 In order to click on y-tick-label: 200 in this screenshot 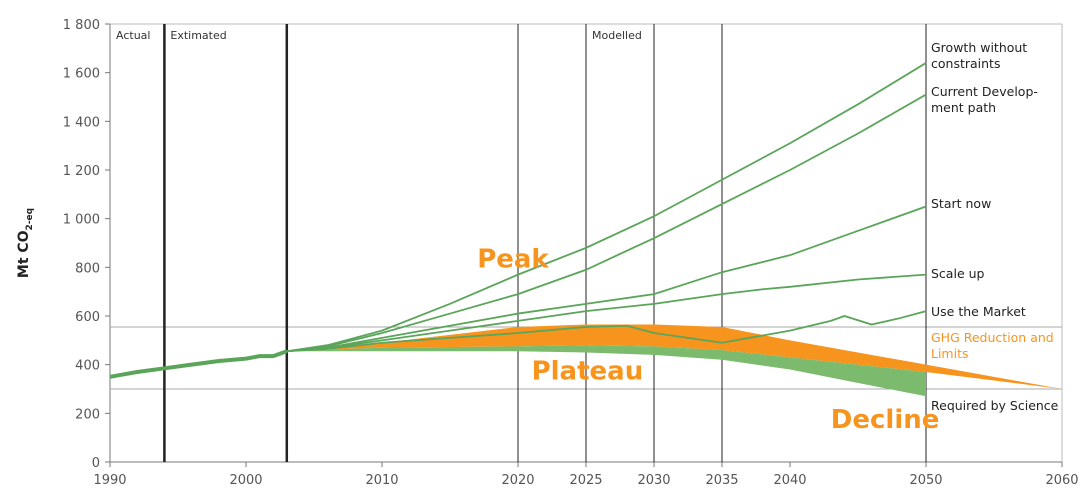, I will do `click(87, 414)`.